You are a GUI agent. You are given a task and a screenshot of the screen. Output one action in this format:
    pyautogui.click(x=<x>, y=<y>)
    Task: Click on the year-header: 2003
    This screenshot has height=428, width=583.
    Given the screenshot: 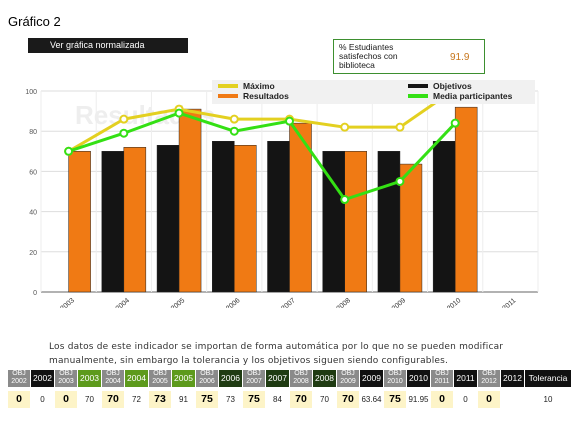 What is the action you would take?
    pyautogui.click(x=89, y=378)
    